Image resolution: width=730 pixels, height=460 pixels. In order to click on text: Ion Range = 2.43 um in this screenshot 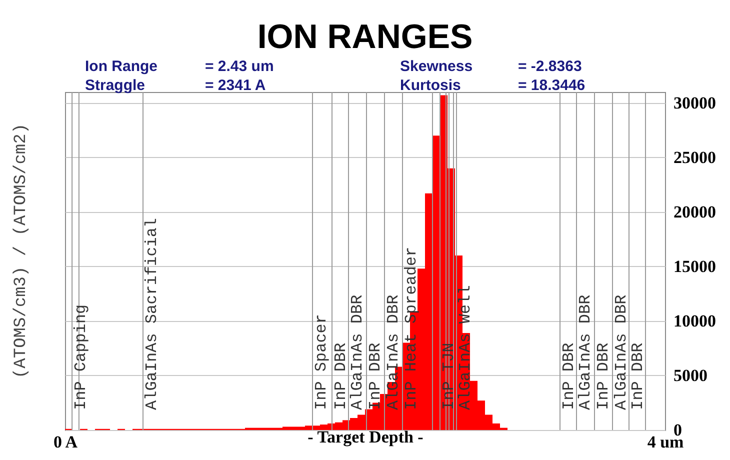, I will do `click(179, 66)`.